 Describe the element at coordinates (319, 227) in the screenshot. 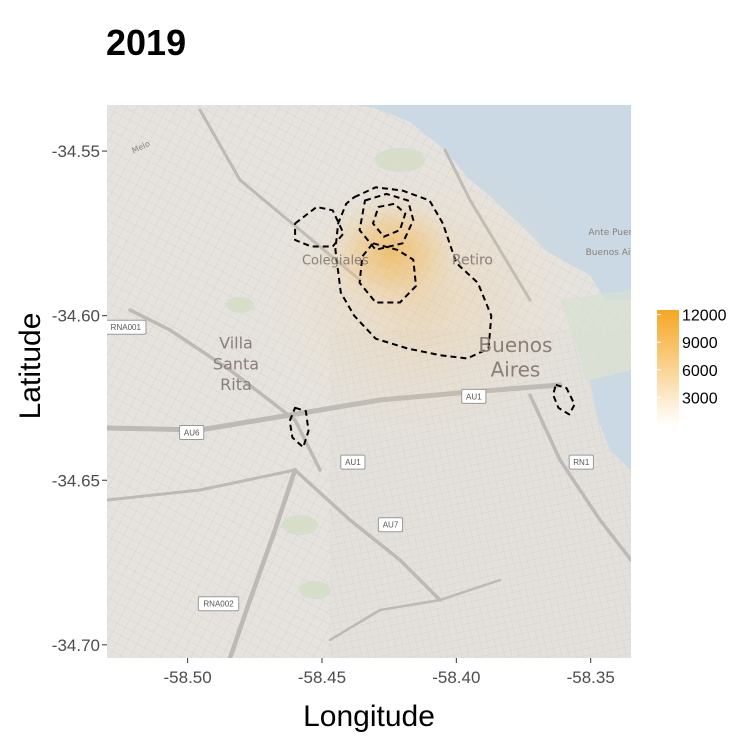

I see `density-contour-west-lobe` at that location.